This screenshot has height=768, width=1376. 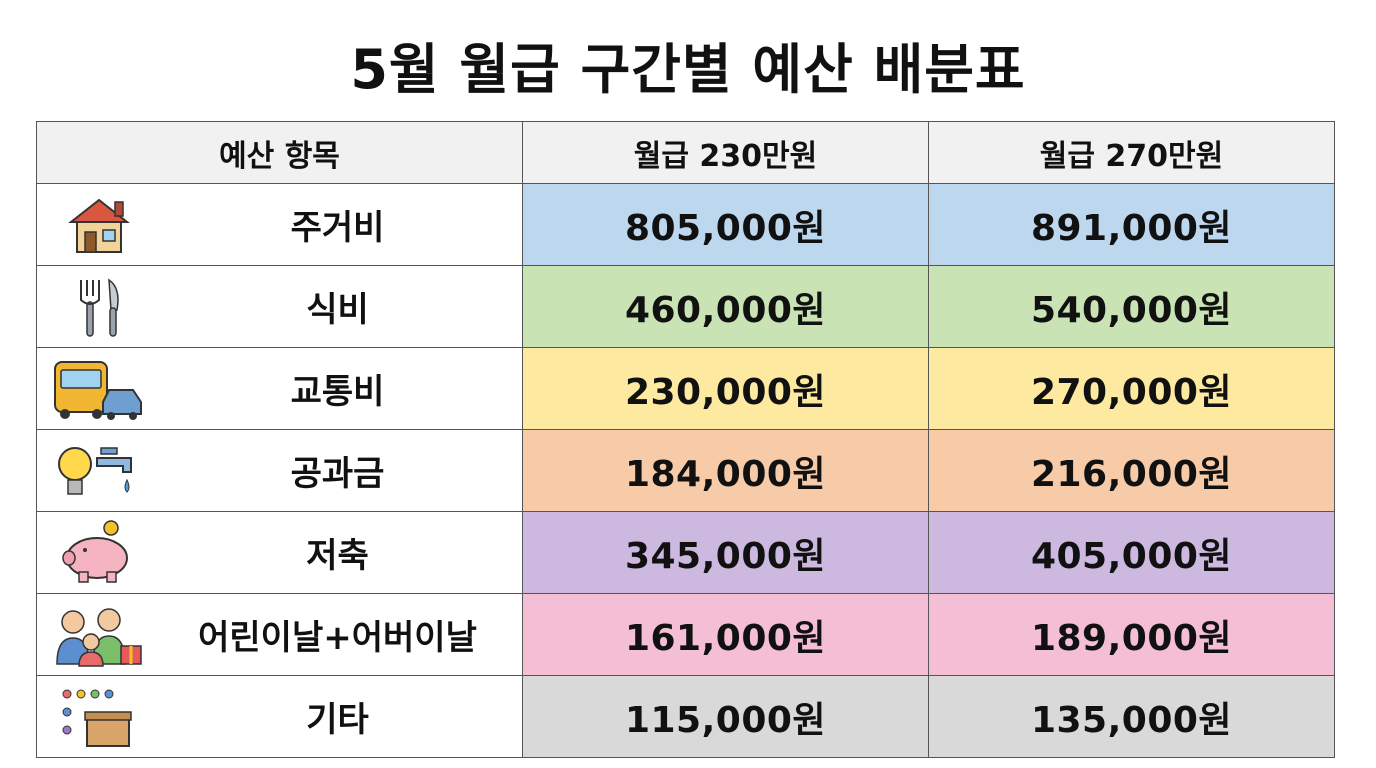 I want to click on column-header-salary-230: 월급 230만원, so click(x=725, y=152).